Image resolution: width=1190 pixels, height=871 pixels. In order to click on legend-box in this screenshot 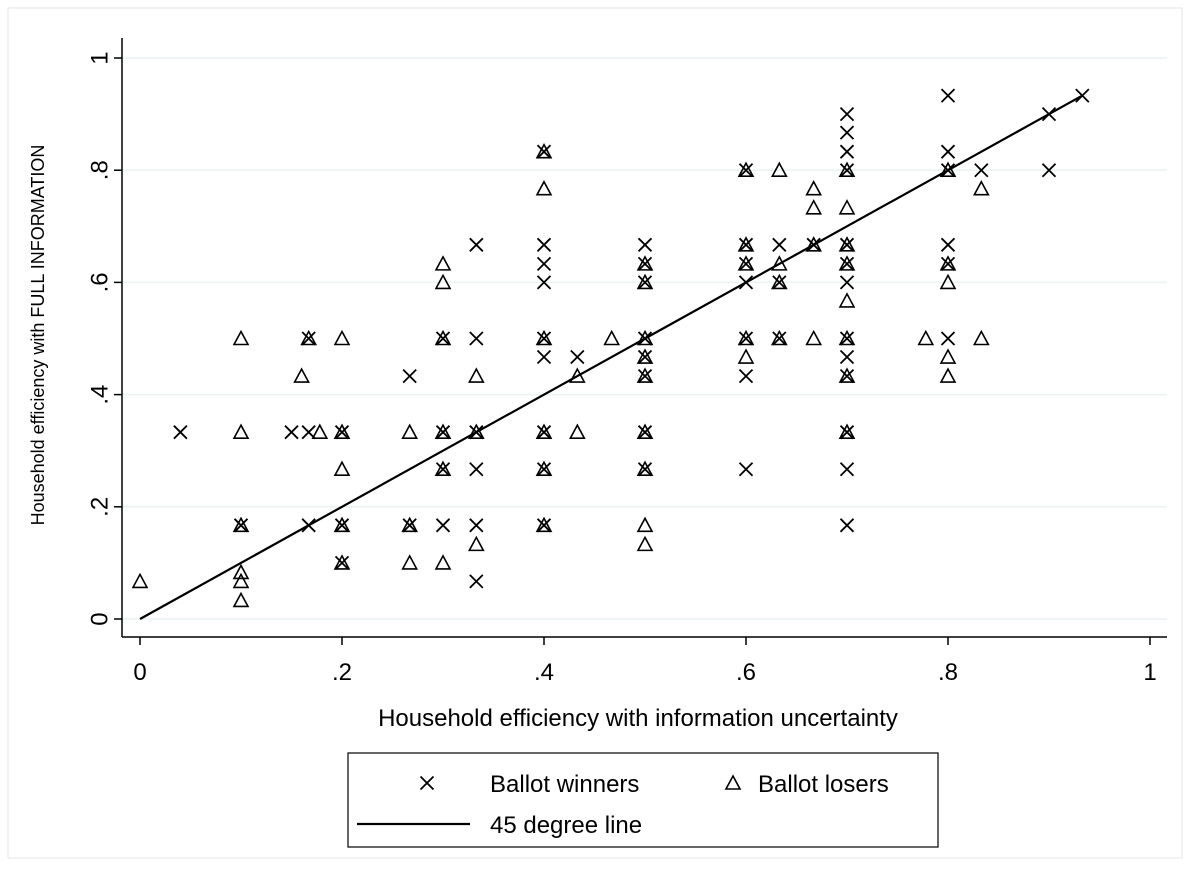, I will do `click(643, 800)`.